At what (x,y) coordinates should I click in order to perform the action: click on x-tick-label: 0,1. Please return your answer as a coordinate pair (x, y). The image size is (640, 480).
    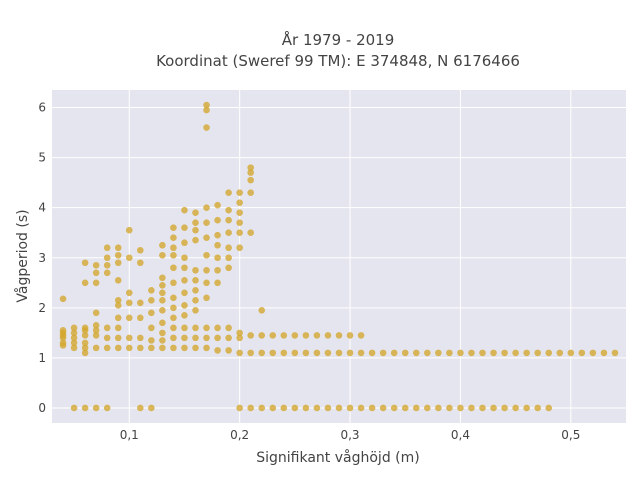
    Looking at the image, I should click on (129, 435).